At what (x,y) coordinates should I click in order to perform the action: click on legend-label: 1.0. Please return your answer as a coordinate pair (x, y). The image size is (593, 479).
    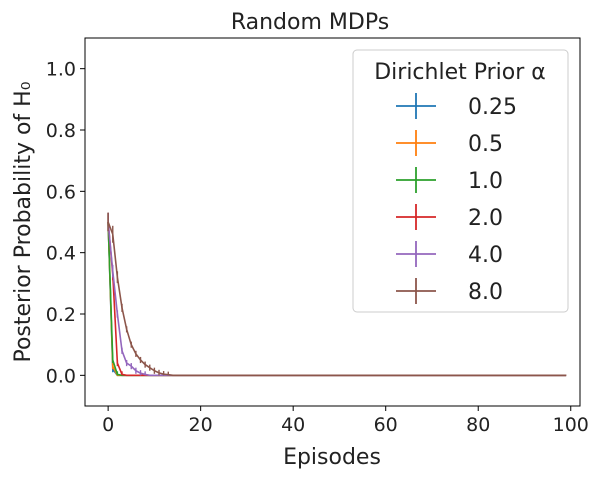
    Looking at the image, I should click on (485, 181).